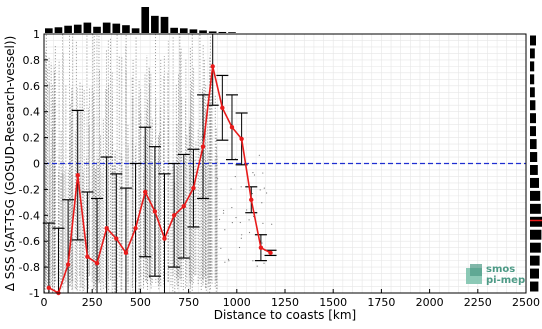 Image resolution: width=542 pixels, height=329 pixels. Describe the element at coordinates (29, 241) in the screenshot. I see `y-tick-label: -0.6` at that location.